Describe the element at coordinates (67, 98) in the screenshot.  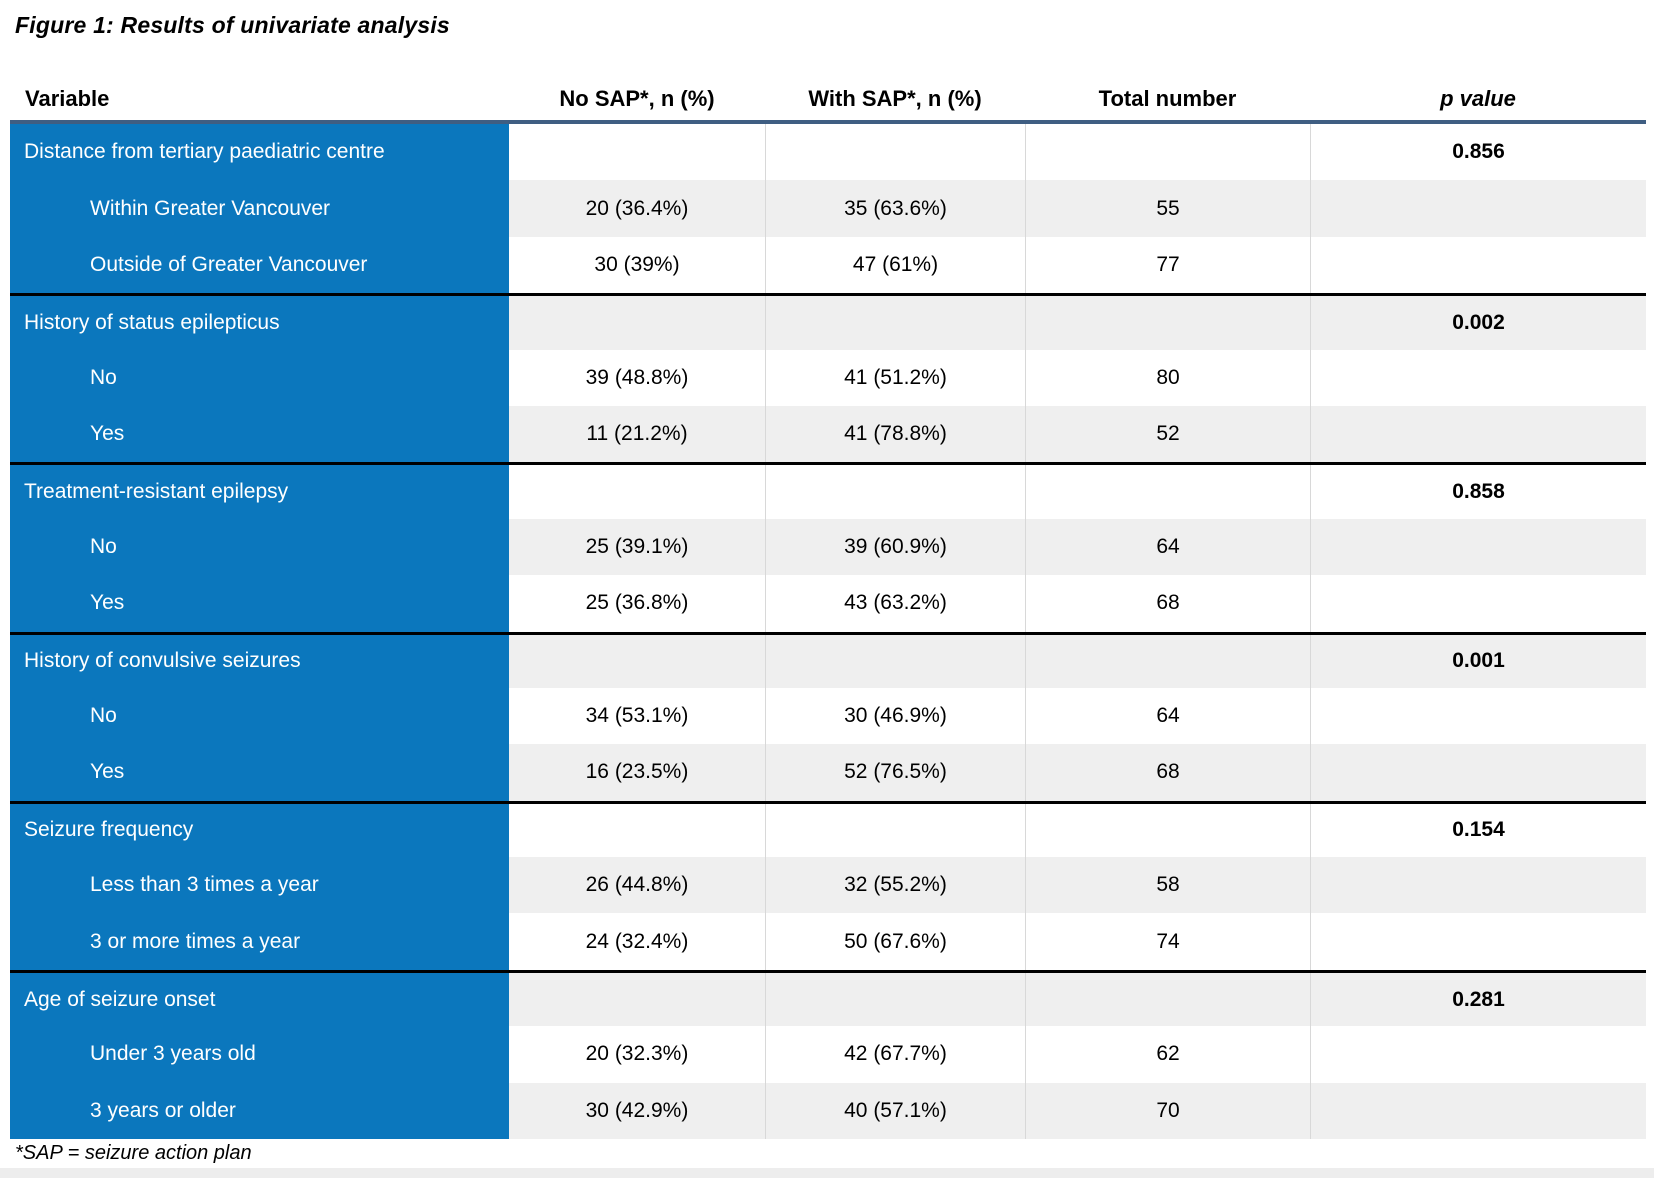
I see `col-header-variable: Variable` at that location.